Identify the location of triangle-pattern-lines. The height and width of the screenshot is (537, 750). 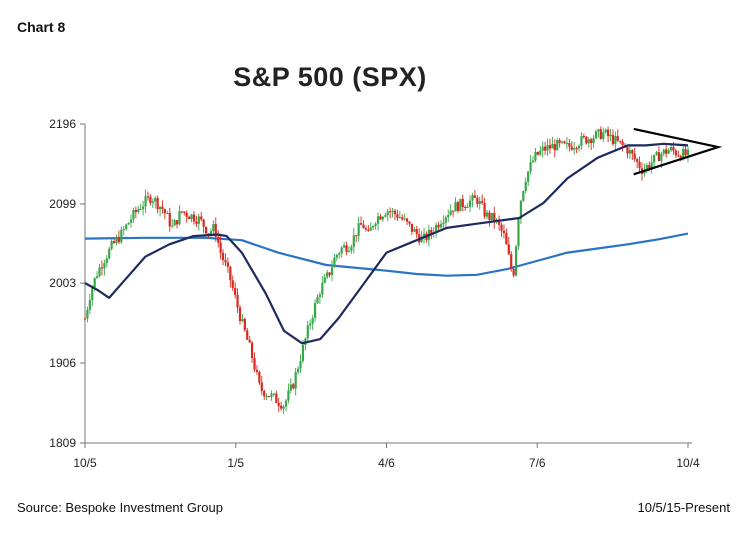
(678, 151).